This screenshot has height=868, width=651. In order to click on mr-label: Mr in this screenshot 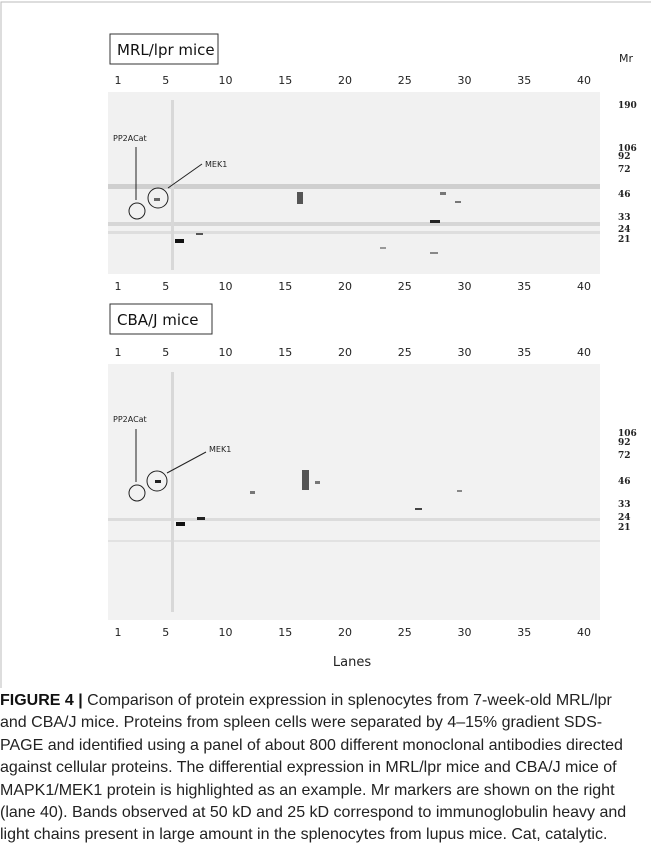, I will do `click(626, 58)`.